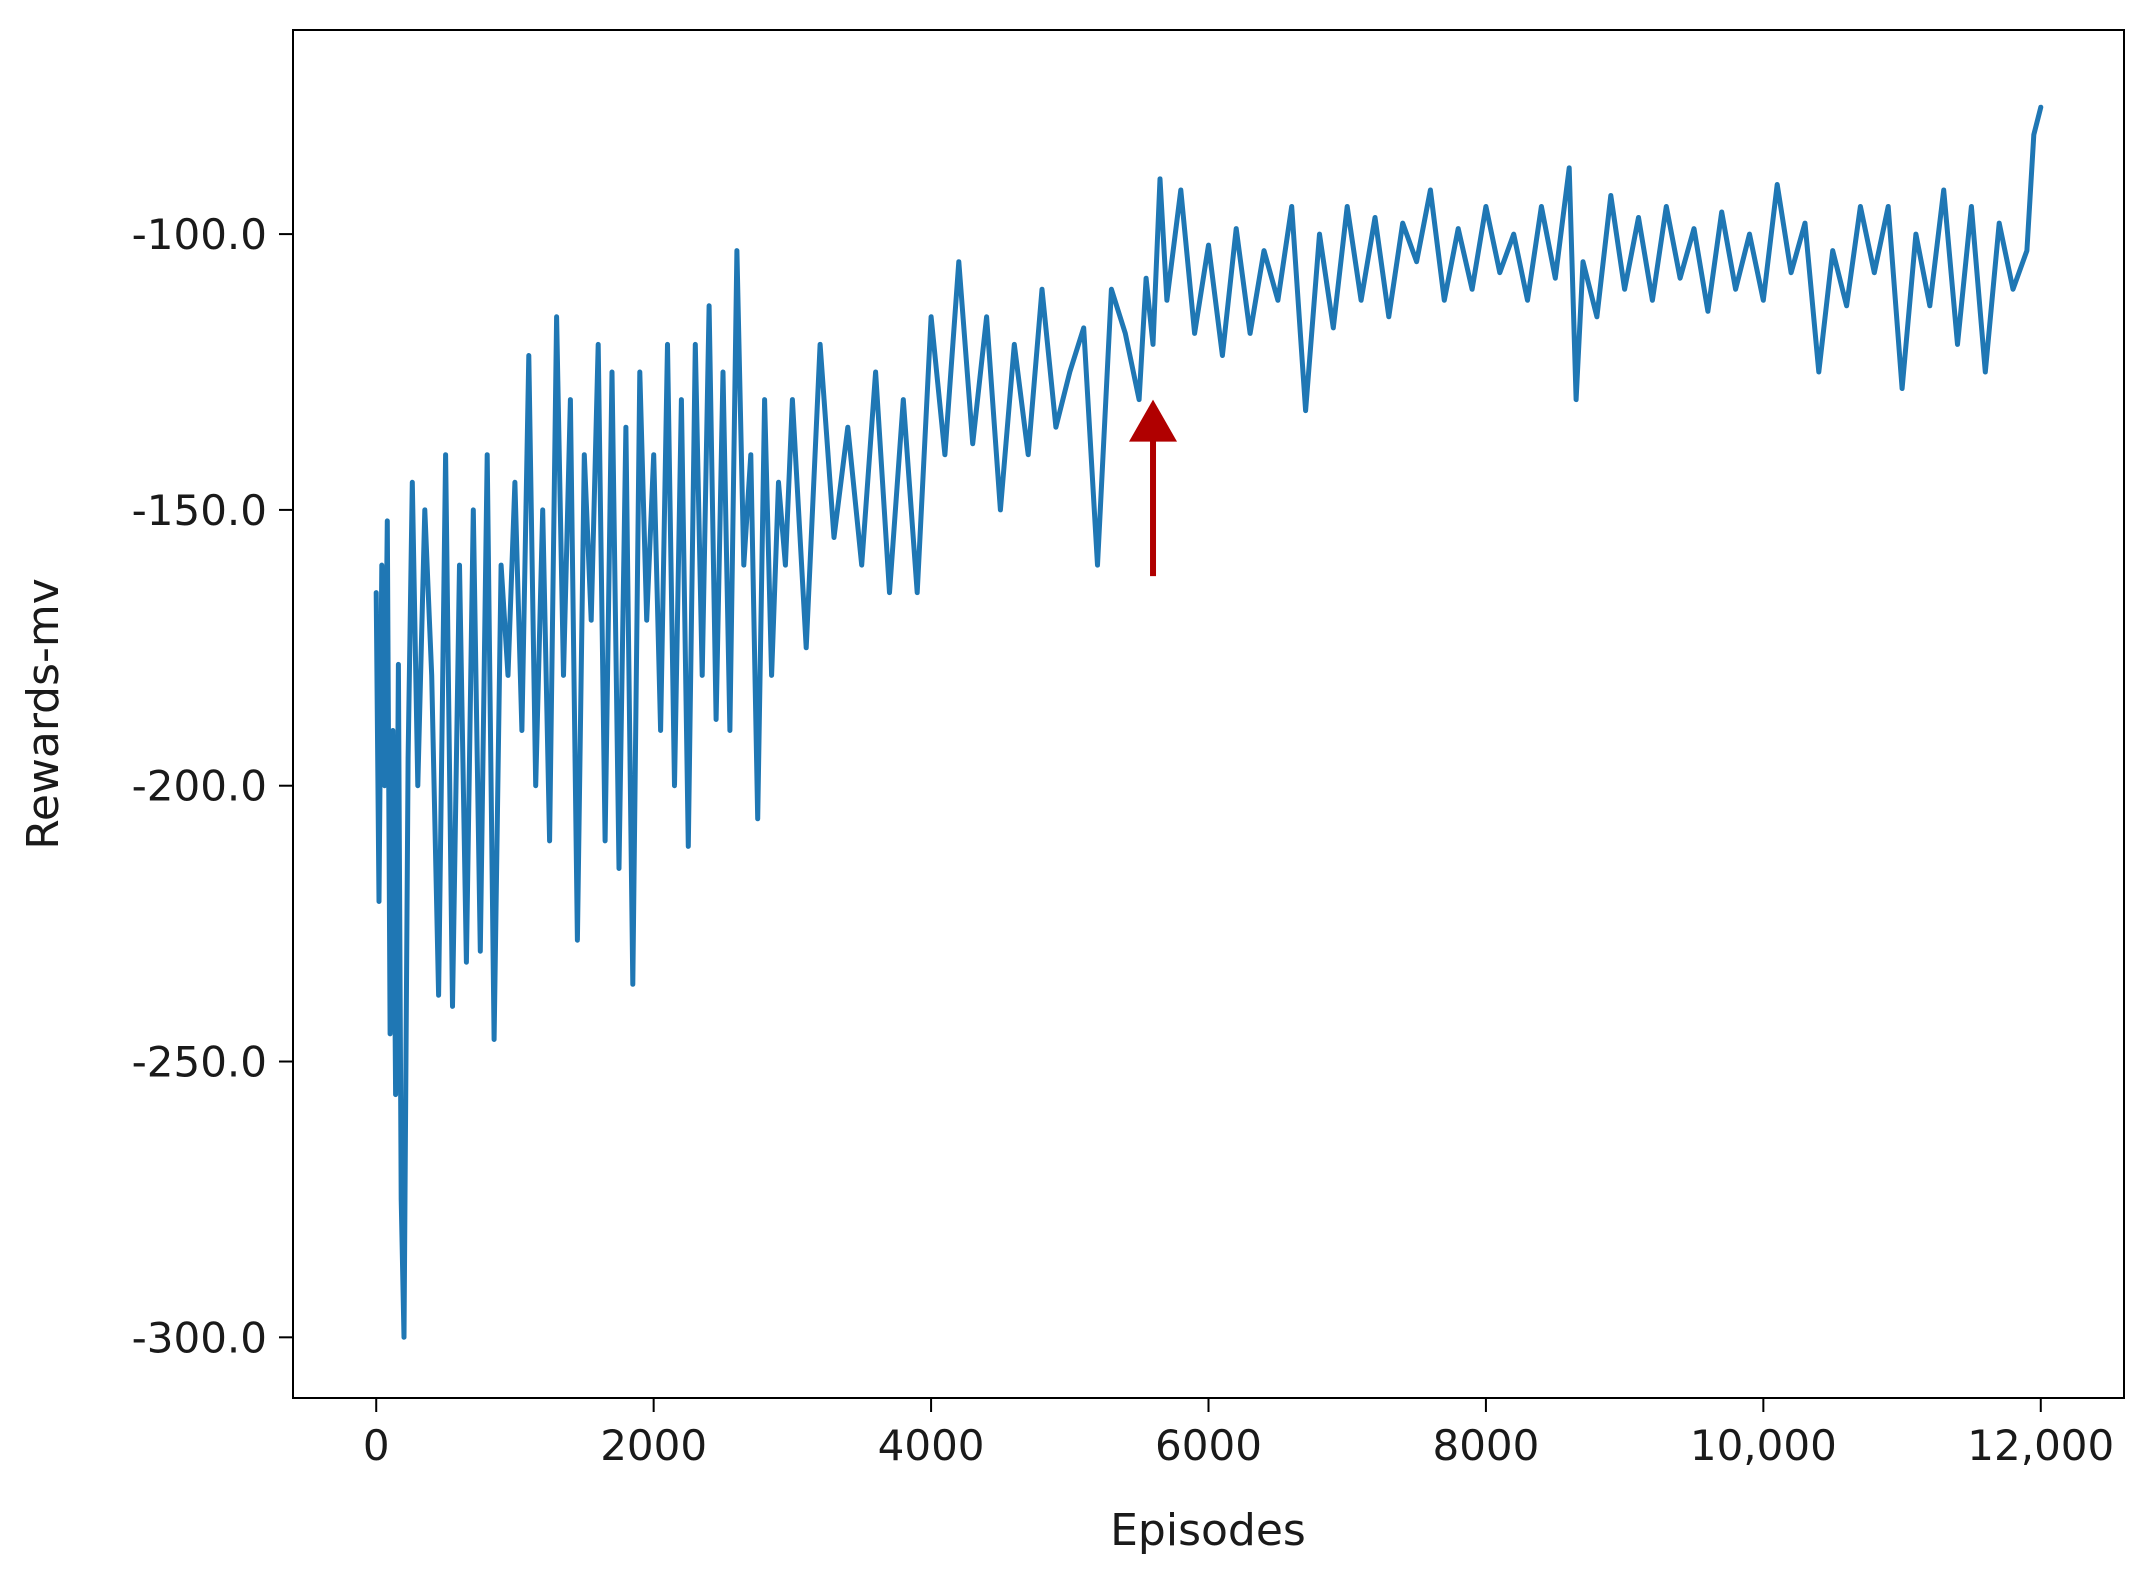 The image size is (2155, 1571). Describe the element at coordinates (376, 1445) in the screenshot. I see `x-tick-label: 0` at that location.